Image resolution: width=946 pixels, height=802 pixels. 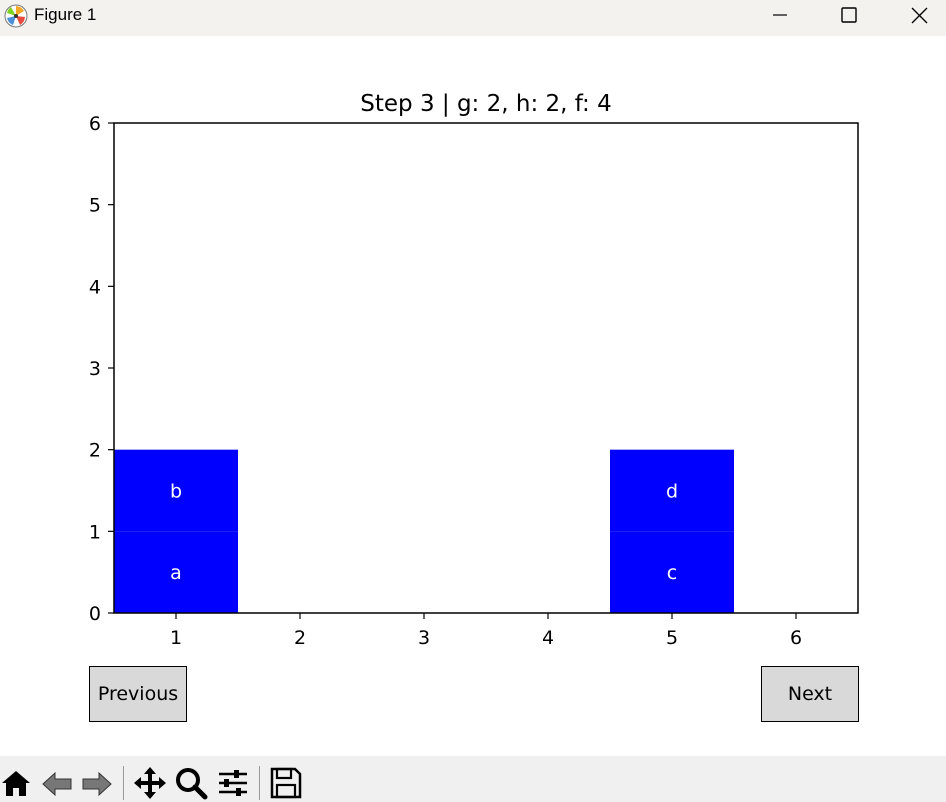 I want to click on block-label: a, so click(x=176, y=573).